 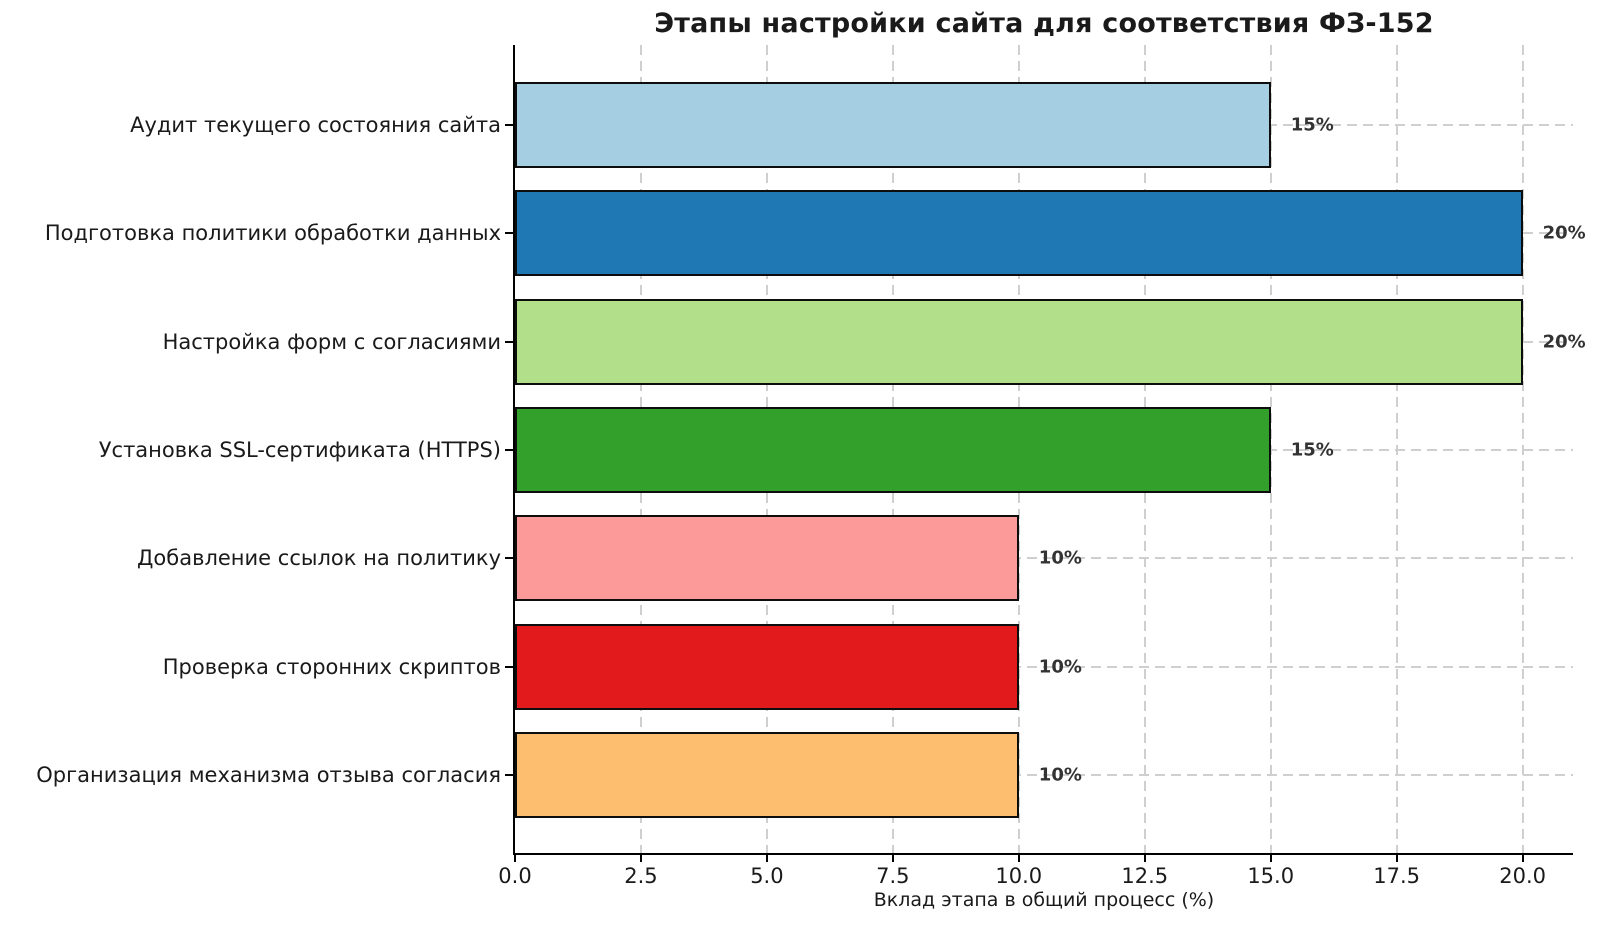 What do you see at coordinates (272, 233) in the screenshot?
I see `y-axis-label: Подготовка политики обработки данных` at bounding box center [272, 233].